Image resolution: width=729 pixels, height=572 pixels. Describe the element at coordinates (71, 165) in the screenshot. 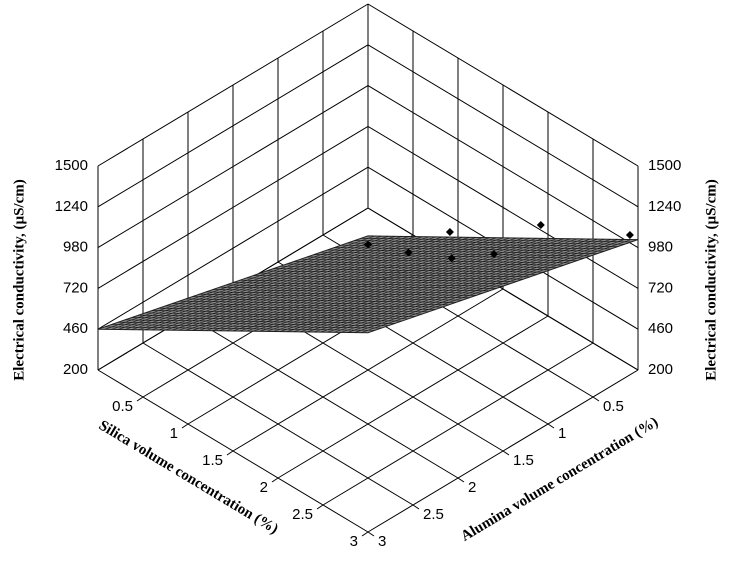

I see `z-tick-label-left: 1500` at that location.